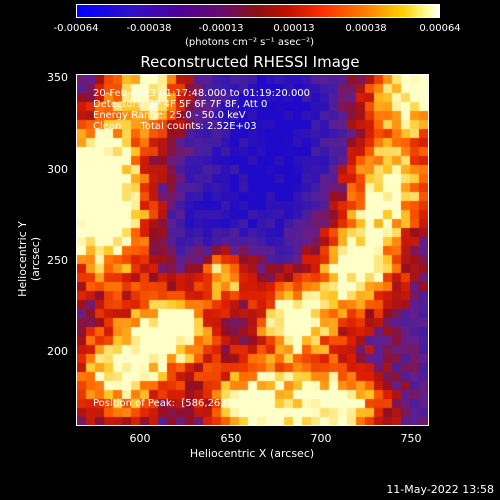  What do you see at coordinates (57, 351) in the screenshot?
I see `y-tick: 200` at bounding box center [57, 351].